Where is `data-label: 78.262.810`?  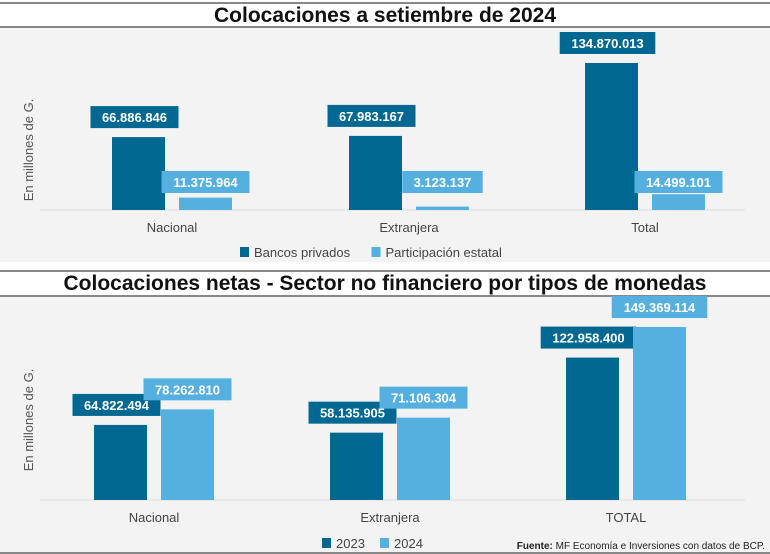 data-label: 78.262.810 is located at coordinates (187, 389).